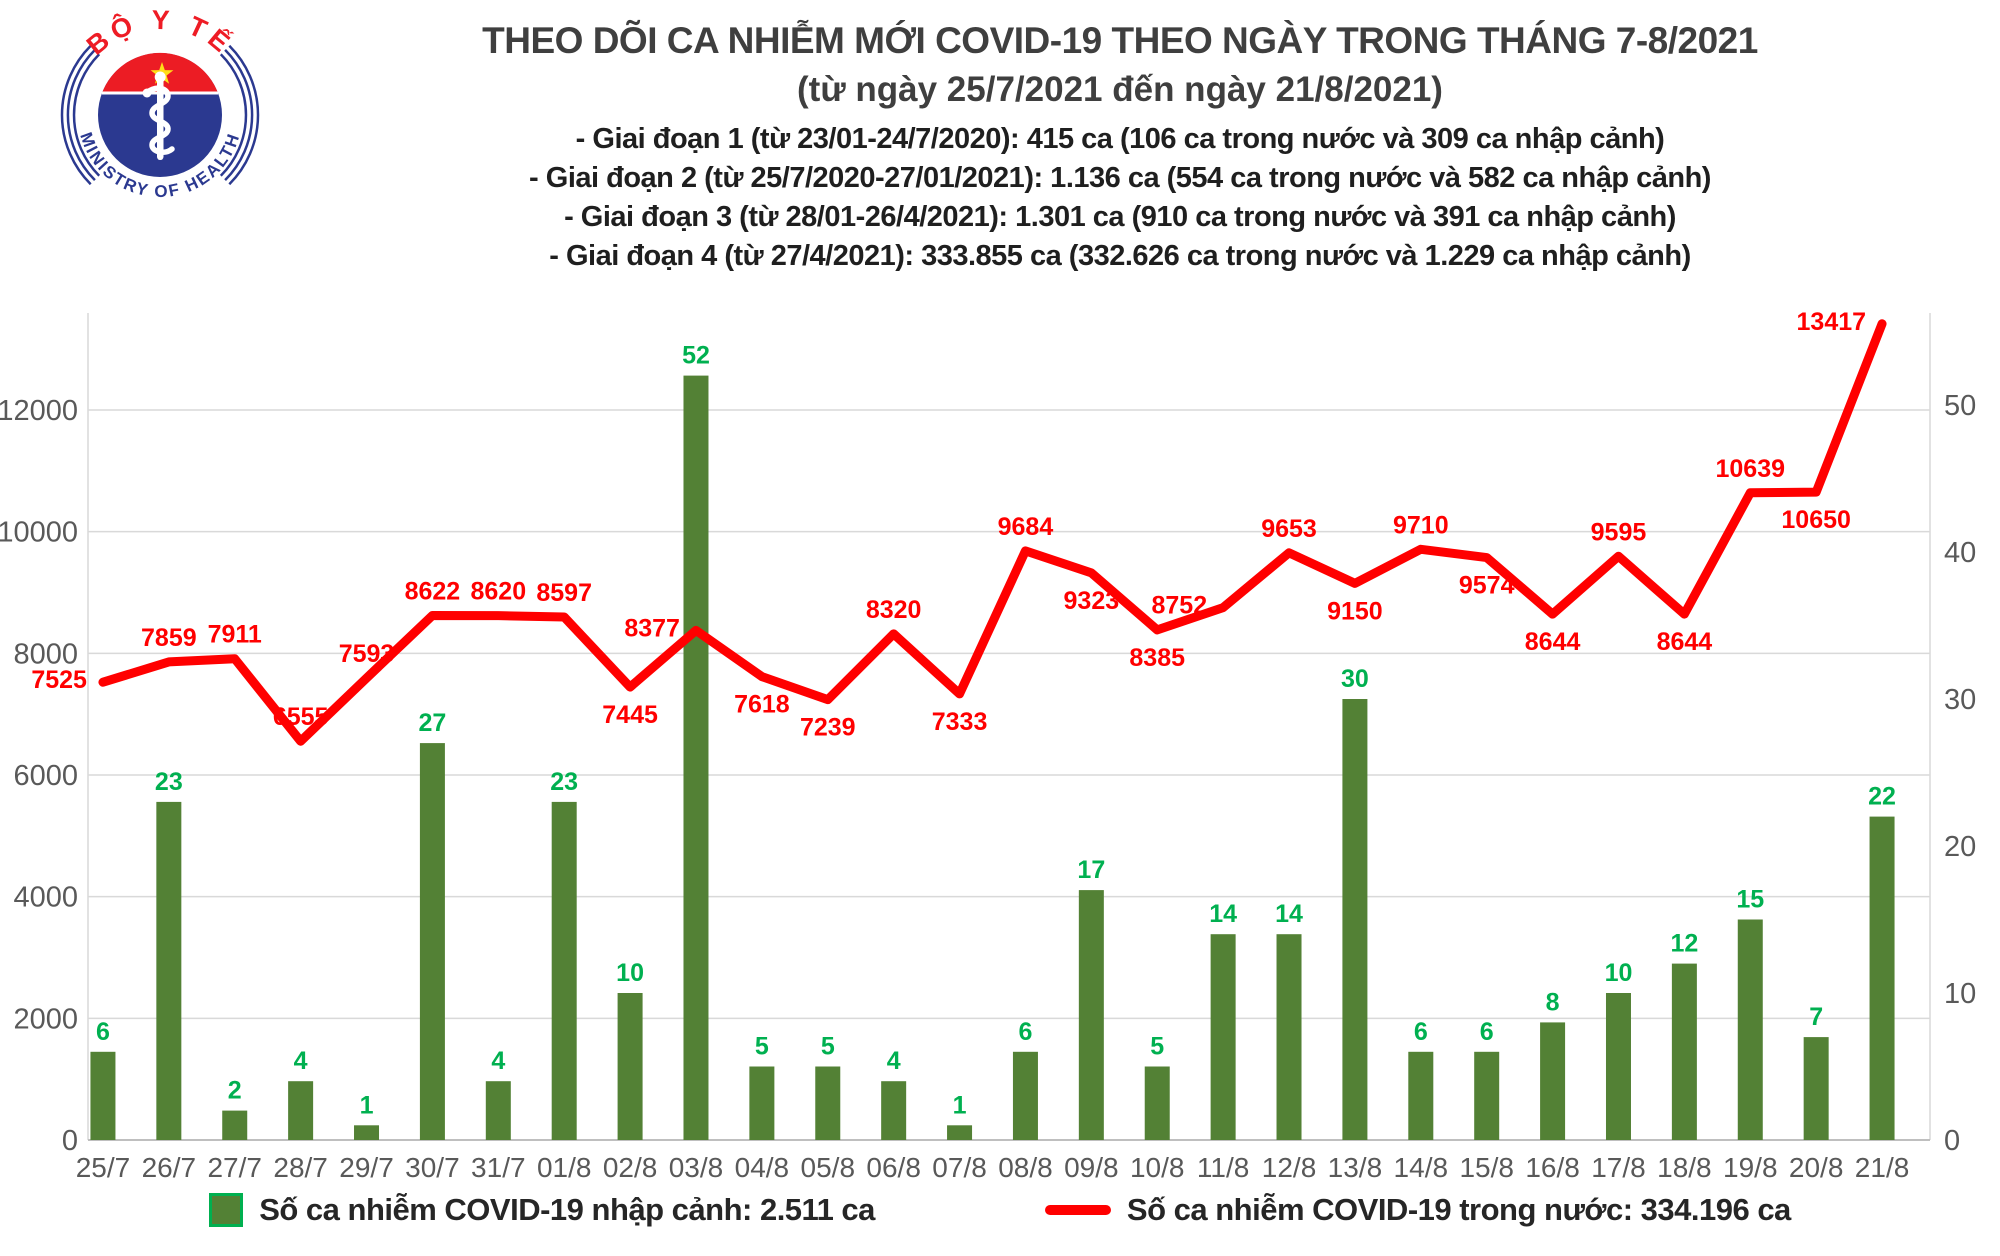  What do you see at coordinates (1816, 1167) in the screenshot?
I see `x-axis-date-label: 20/8` at bounding box center [1816, 1167].